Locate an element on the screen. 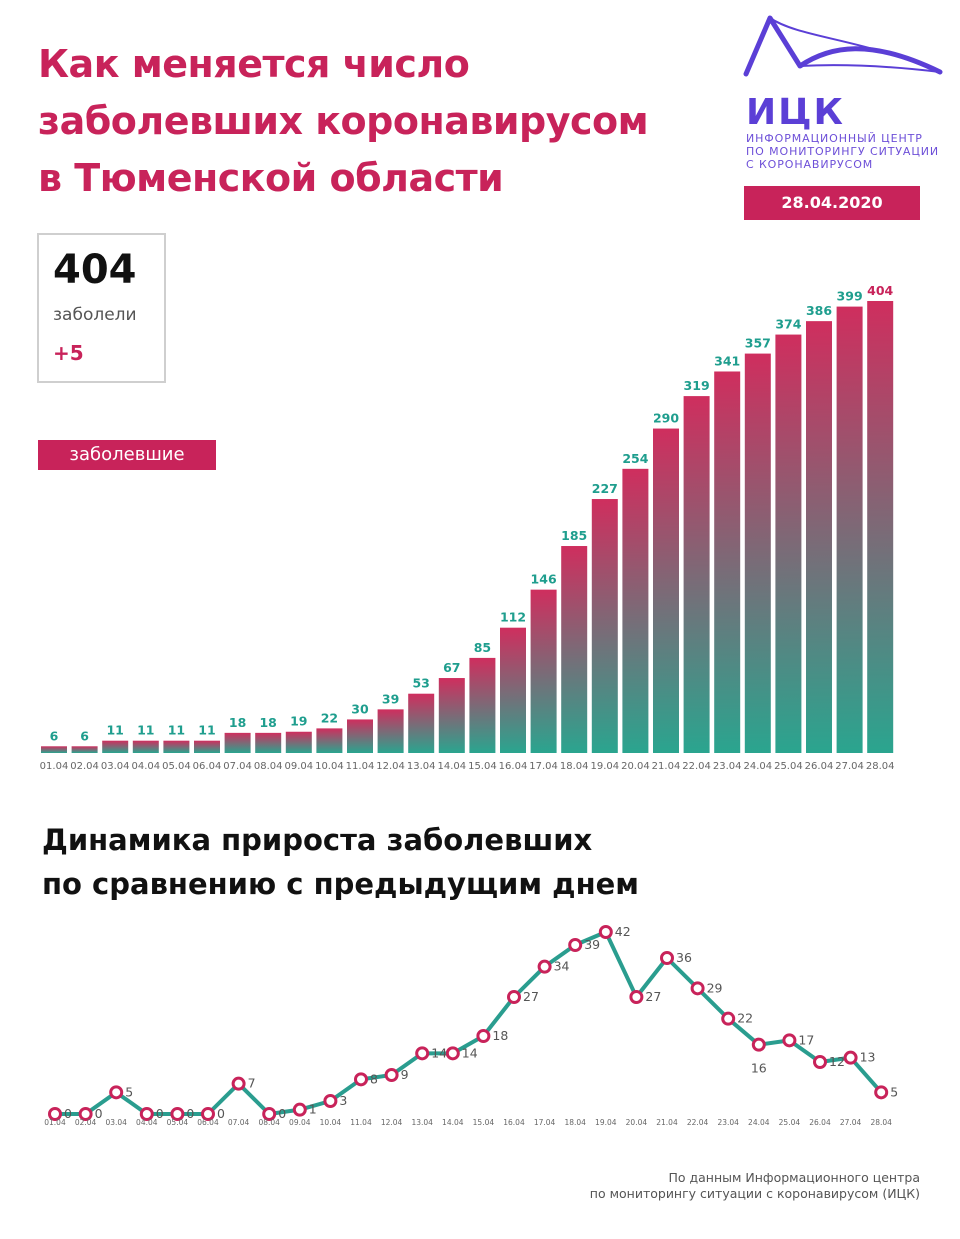 The image size is (960, 1239). bar-value-label: 18 is located at coordinates (267, 722).